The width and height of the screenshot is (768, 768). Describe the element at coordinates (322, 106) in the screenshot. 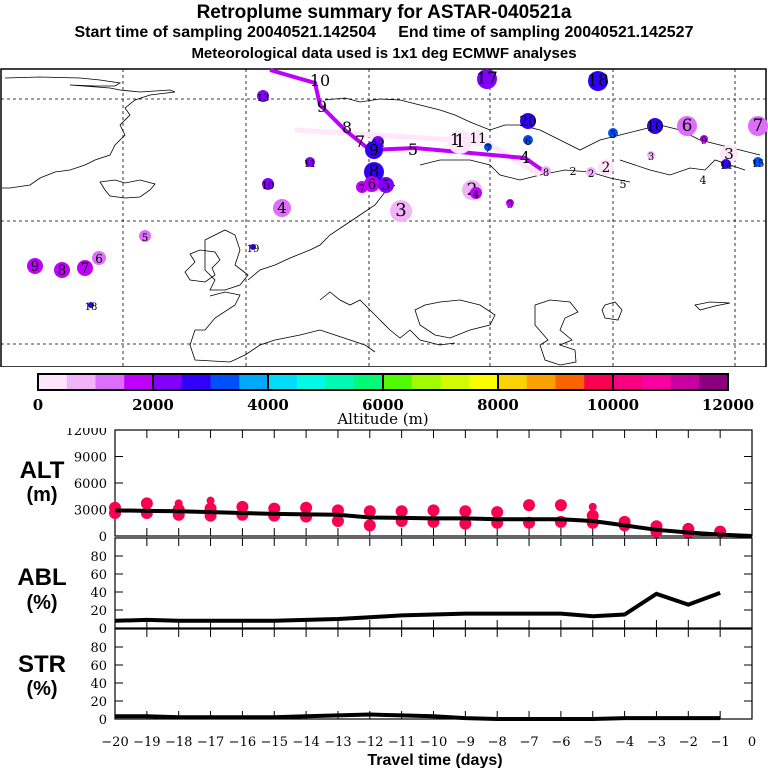

I see `trajectory-day-label: 9` at that location.